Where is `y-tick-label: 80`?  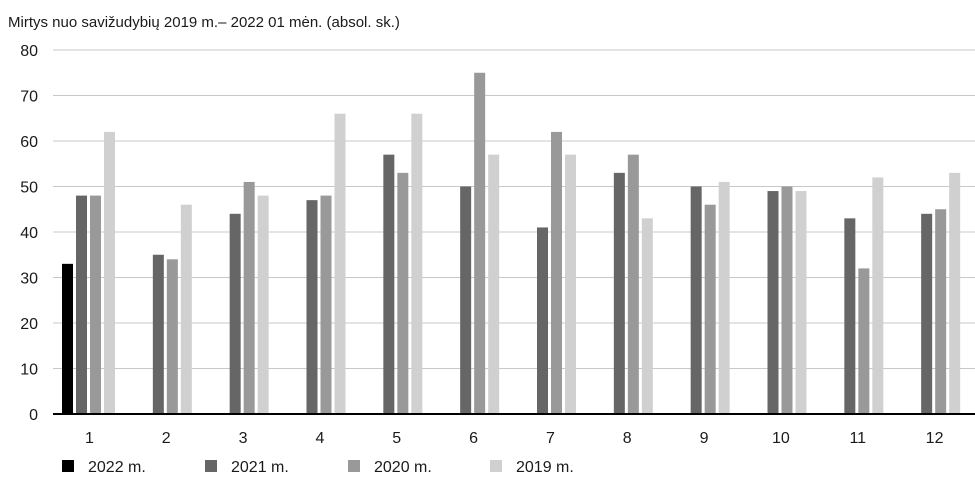
y-tick-label: 80 is located at coordinates (29, 51).